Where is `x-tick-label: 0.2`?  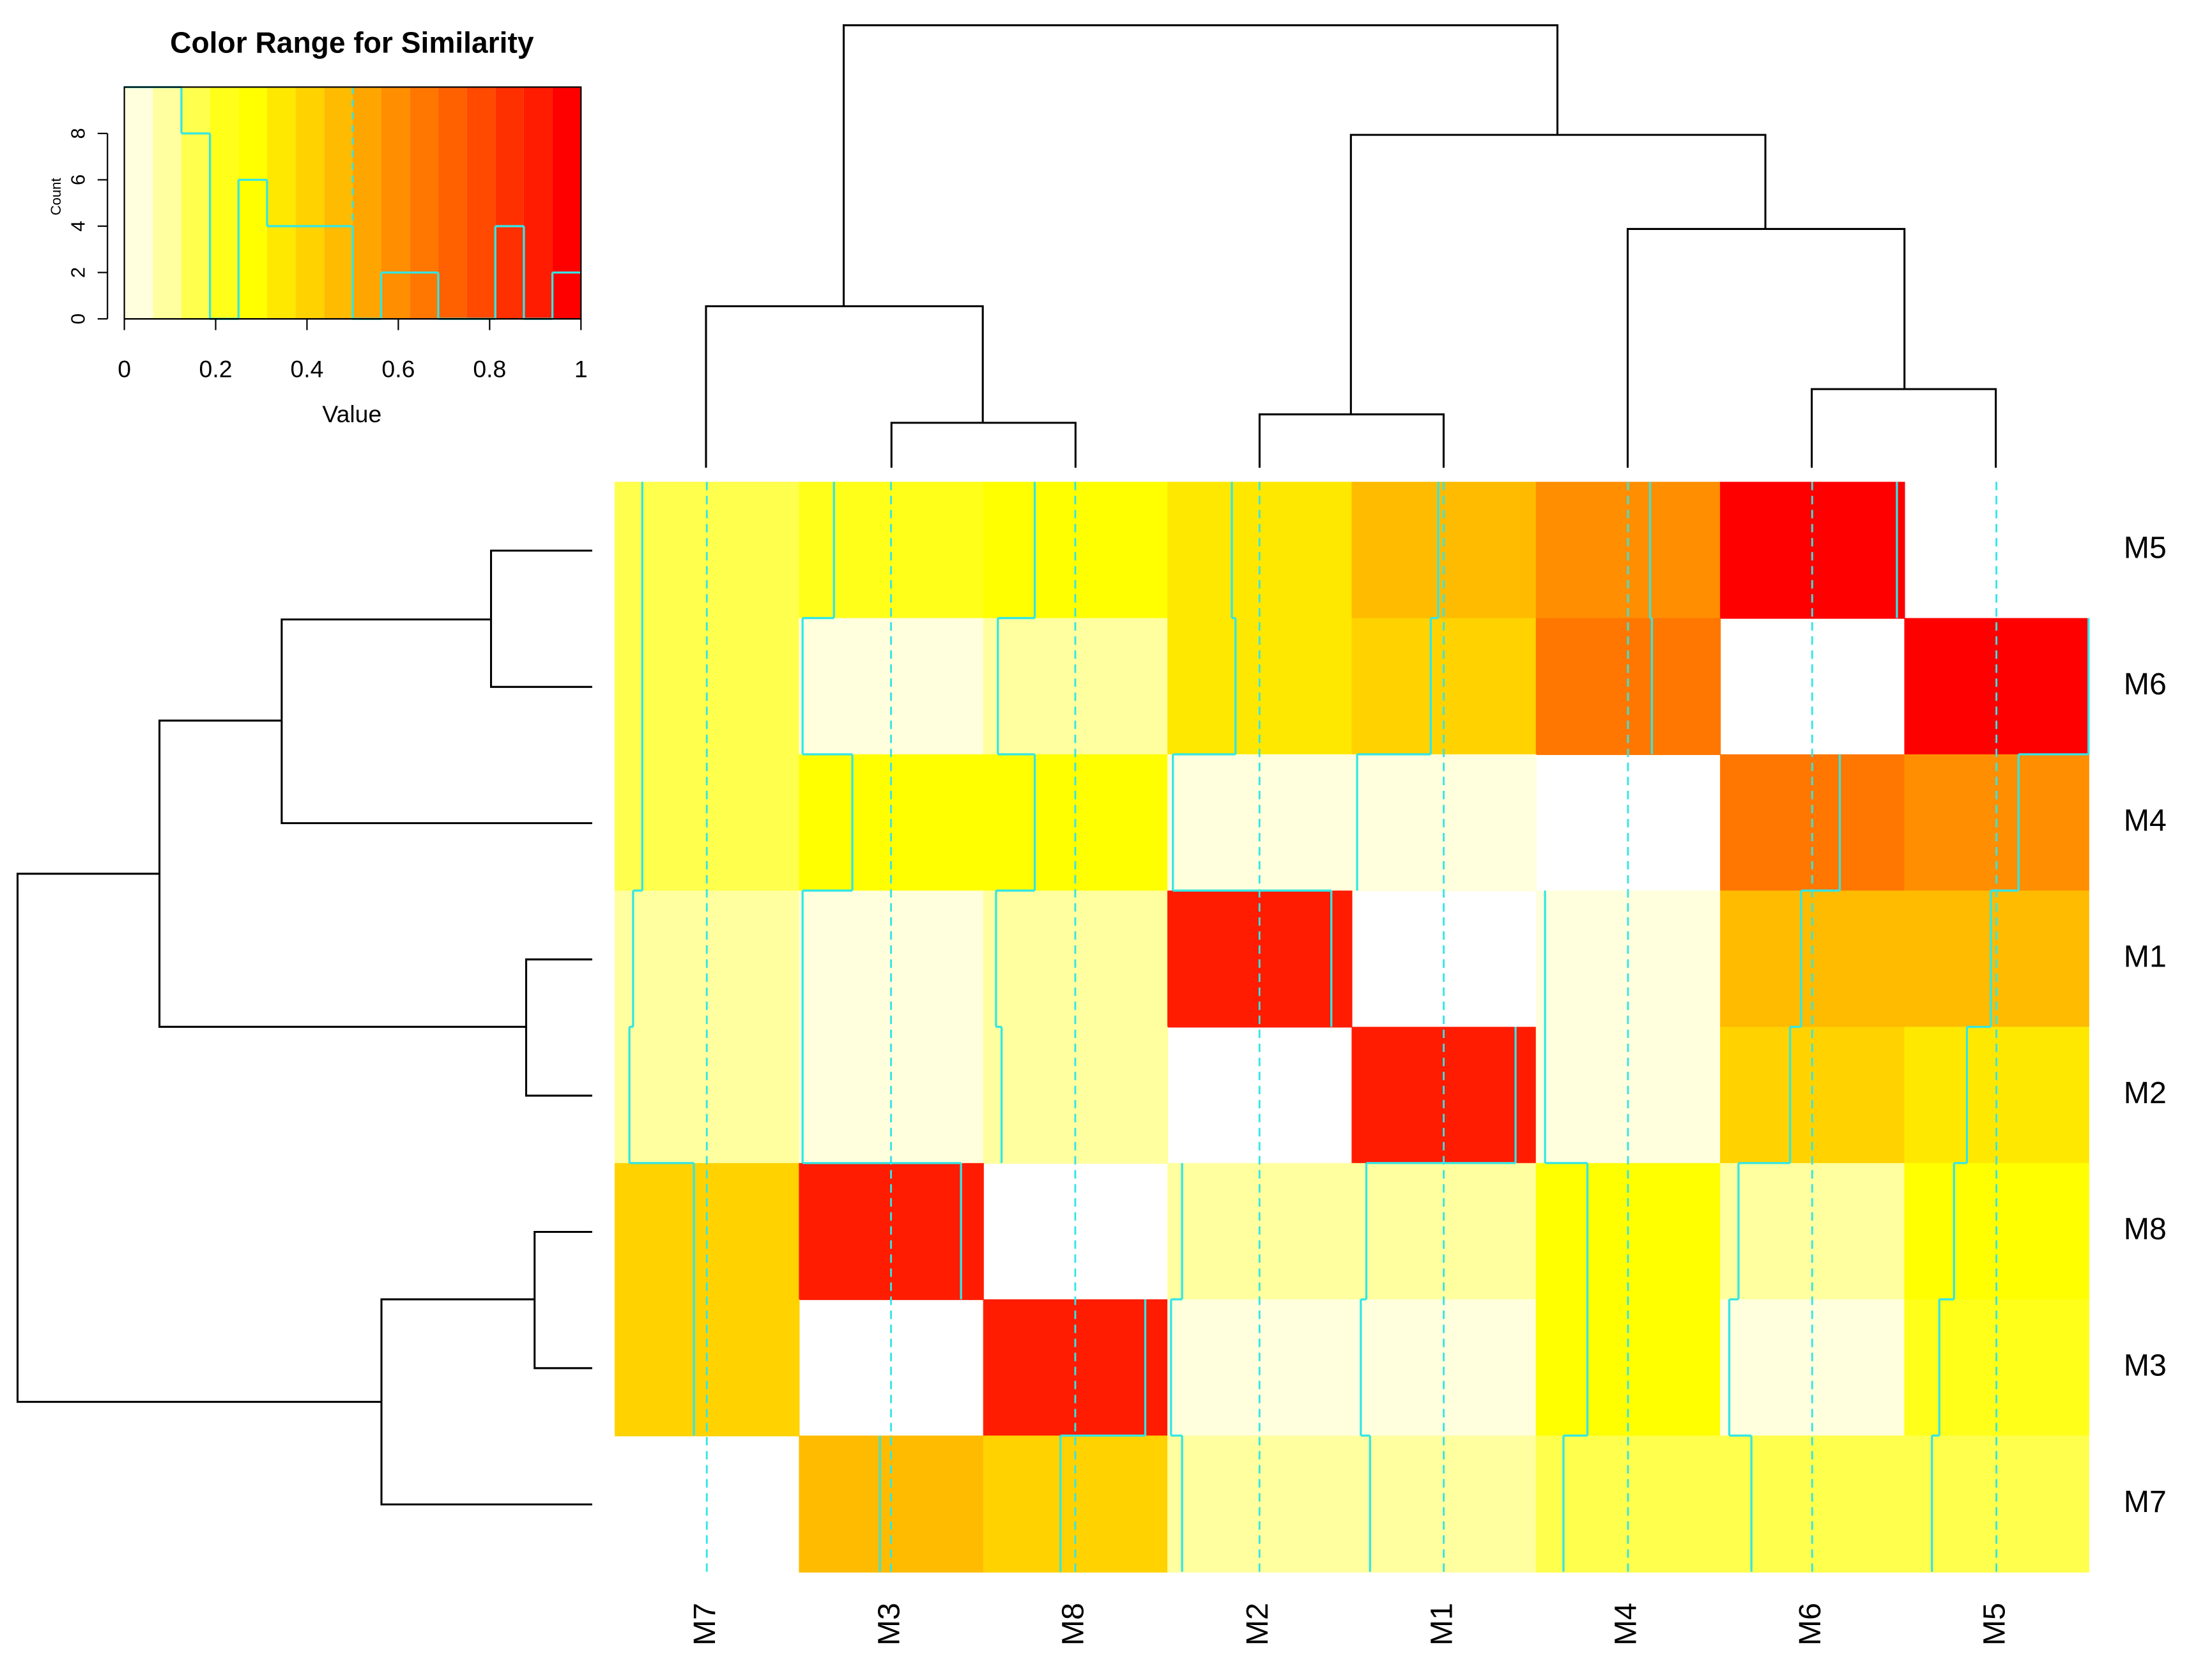
x-tick-label: 0.2 is located at coordinates (216, 368).